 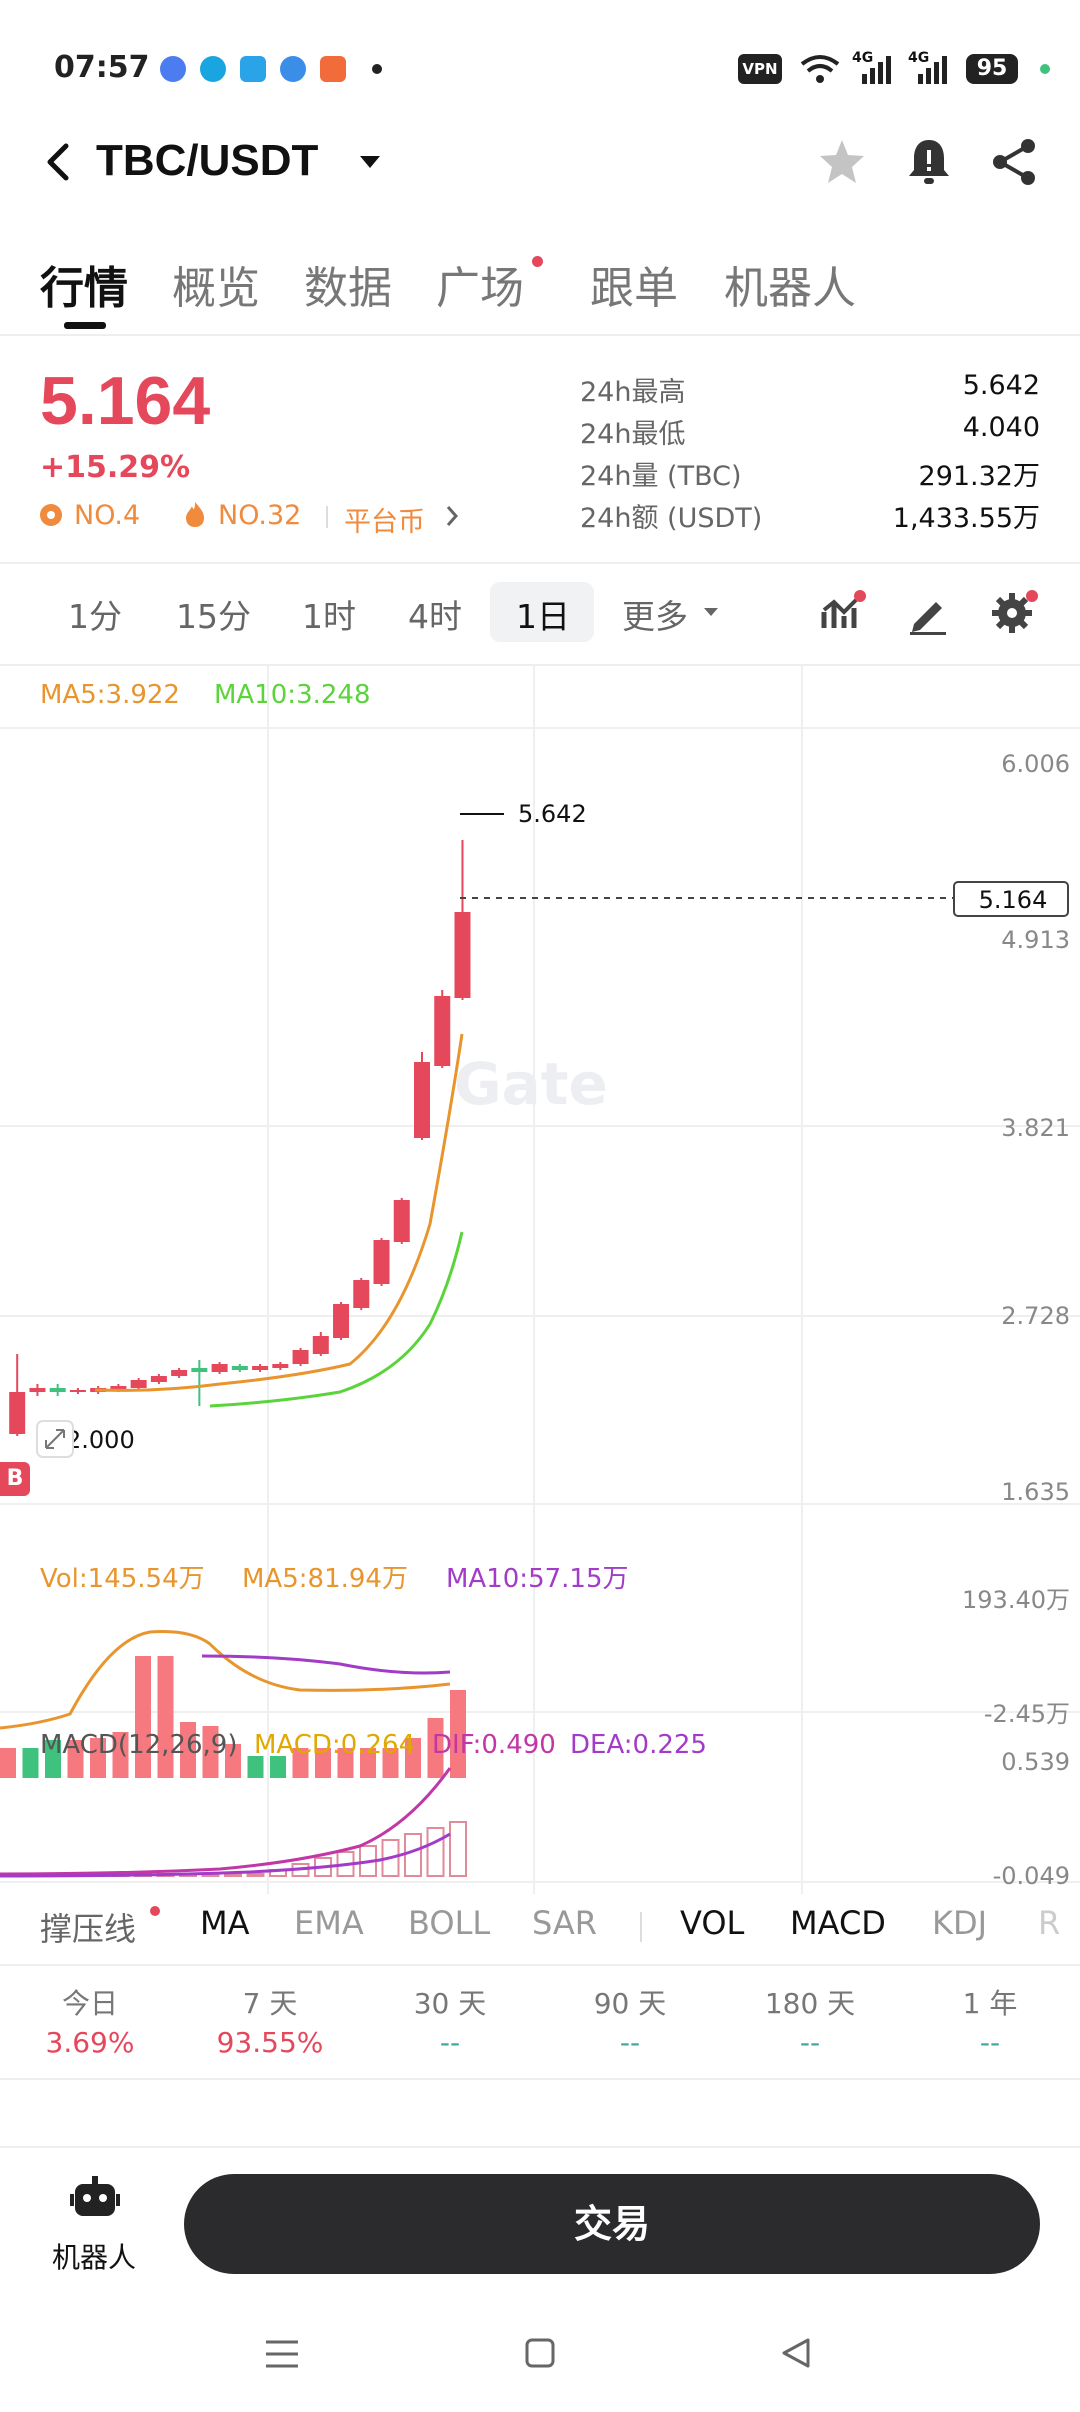 I want to click on menu-icon, so click(x=282, y=2354).